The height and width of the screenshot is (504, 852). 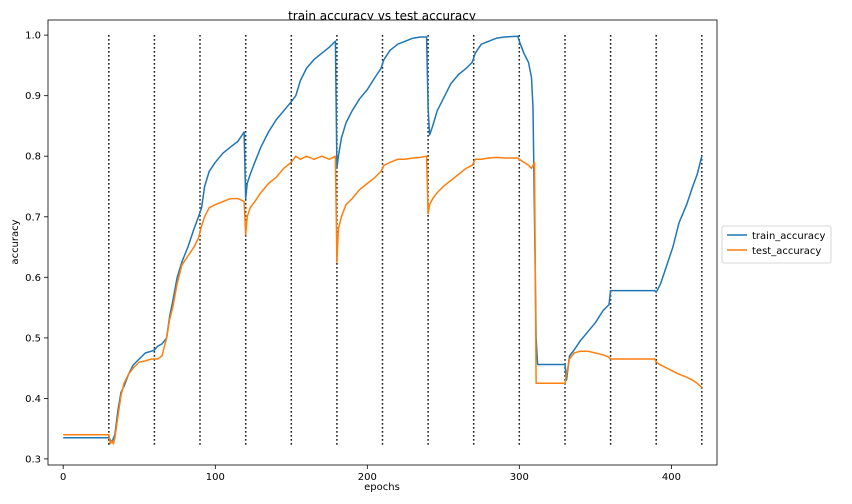 What do you see at coordinates (367, 477) in the screenshot?
I see `x-tick-label: 200` at bounding box center [367, 477].